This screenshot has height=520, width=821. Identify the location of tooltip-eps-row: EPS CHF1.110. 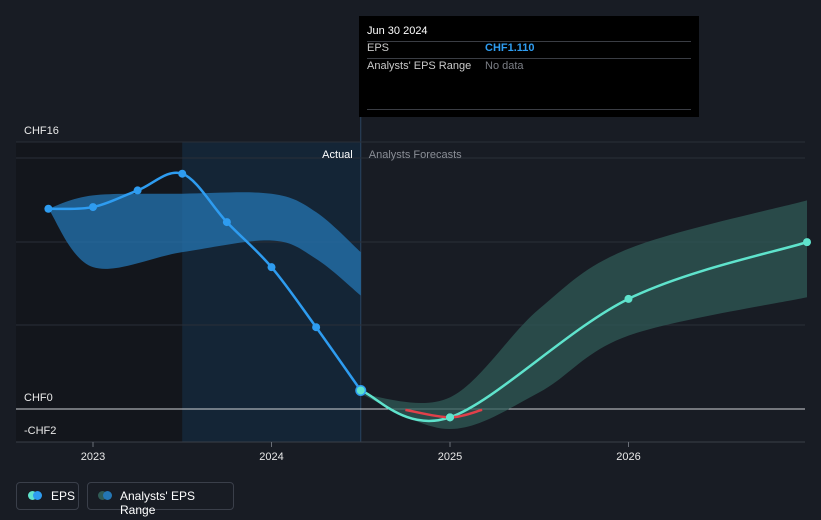
(529, 50).